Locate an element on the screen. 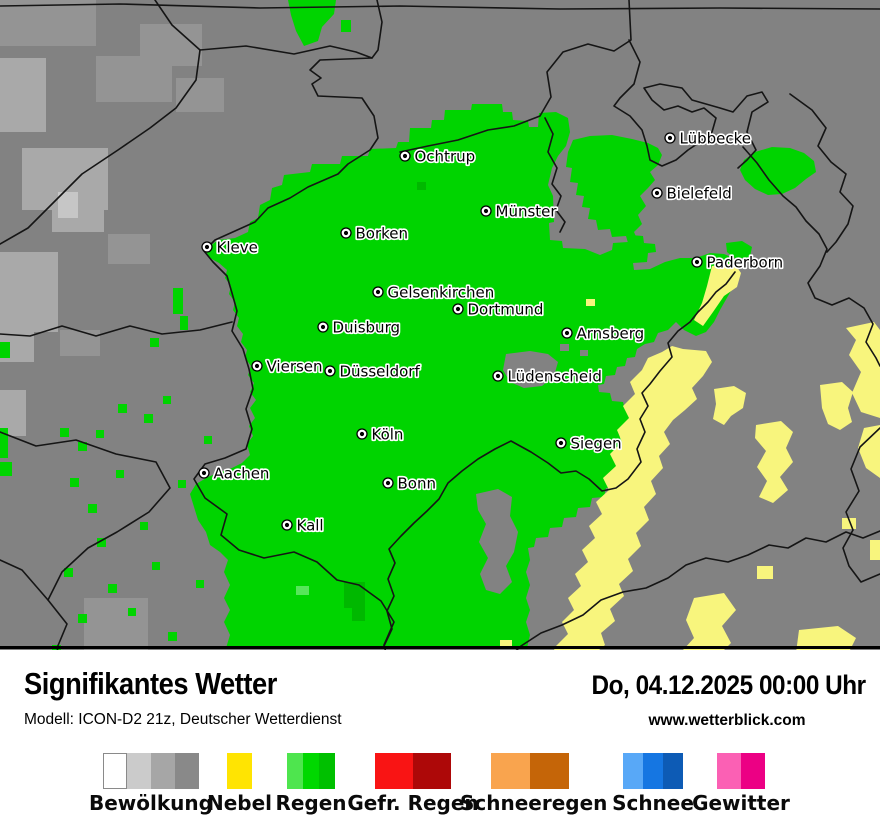 This screenshot has width=880, height=830. city-label: Arnsberg is located at coordinates (611, 334).